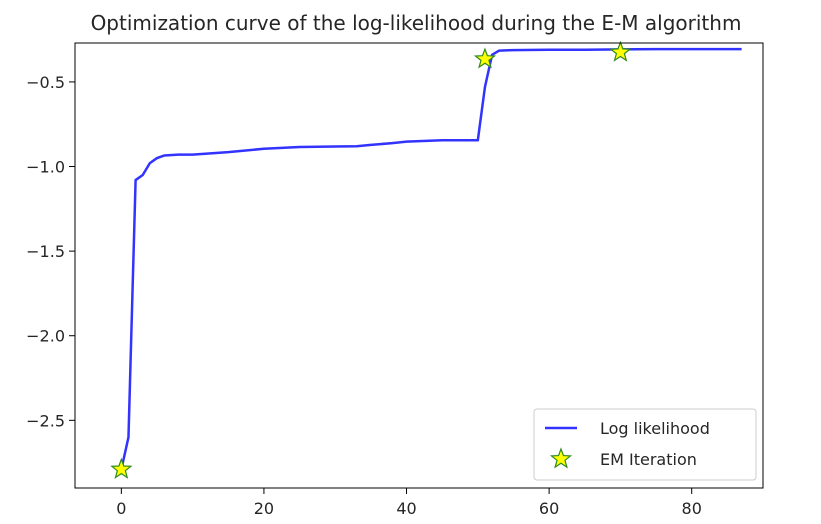  Describe the element at coordinates (121, 508) in the screenshot. I see `x-tick-label: 0` at that location.